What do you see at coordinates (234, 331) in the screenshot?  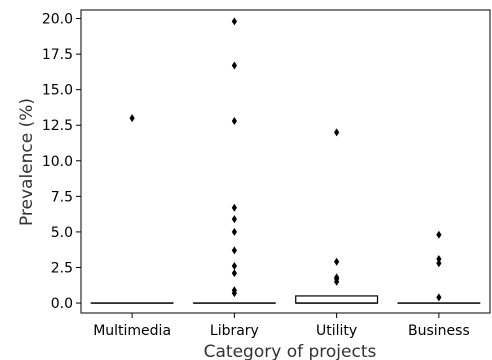 I see `x-tick-label: Library` at bounding box center [234, 331].